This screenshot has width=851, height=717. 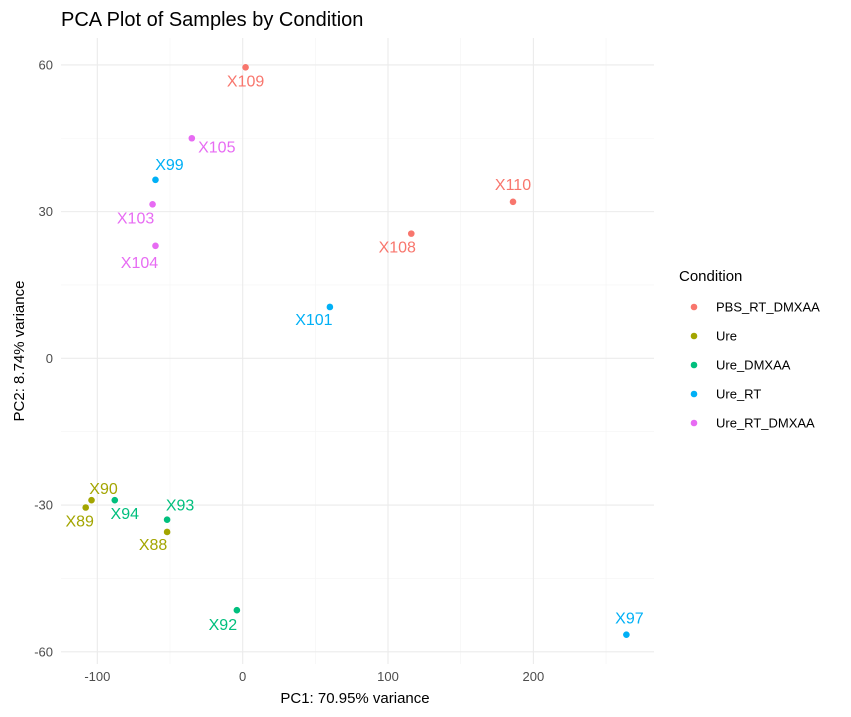 What do you see at coordinates (710, 276) in the screenshot?
I see `legend-title: Condition` at bounding box center [710, 276].